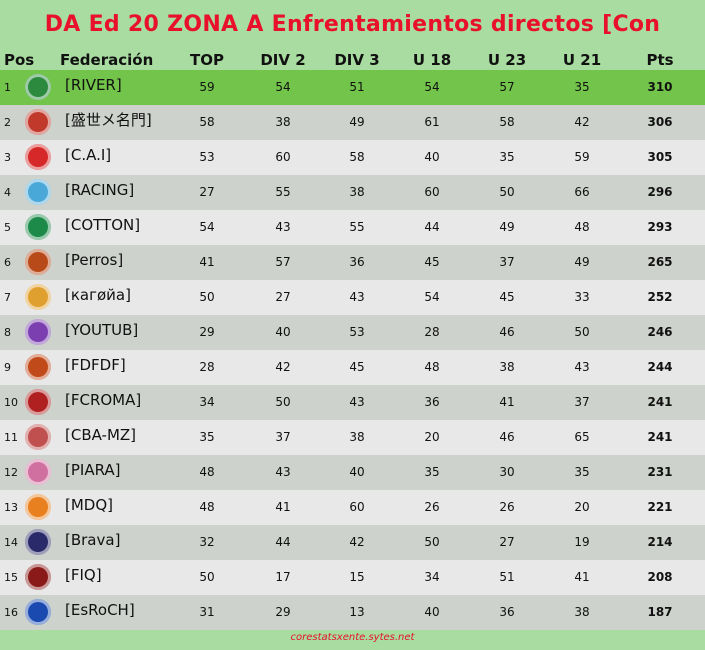 The width and height of the screenshot is (705, 650). What do you see at coordinates (19, 60) in the screenshot?
I see `header-pos: Pos` at bounding box center [19, 60].